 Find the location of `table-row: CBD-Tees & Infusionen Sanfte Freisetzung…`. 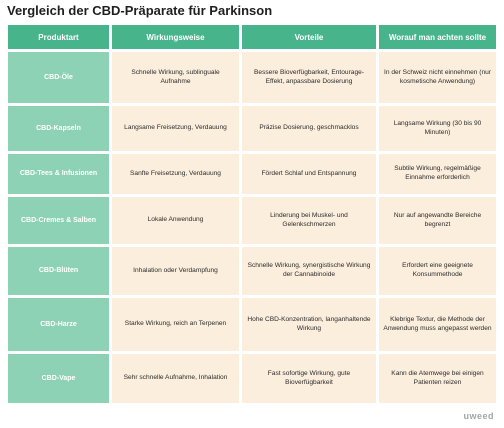

table-row: CBD-Tees & Infusionen Sanfte Freisetzung… is located at coordinates (252, 174).